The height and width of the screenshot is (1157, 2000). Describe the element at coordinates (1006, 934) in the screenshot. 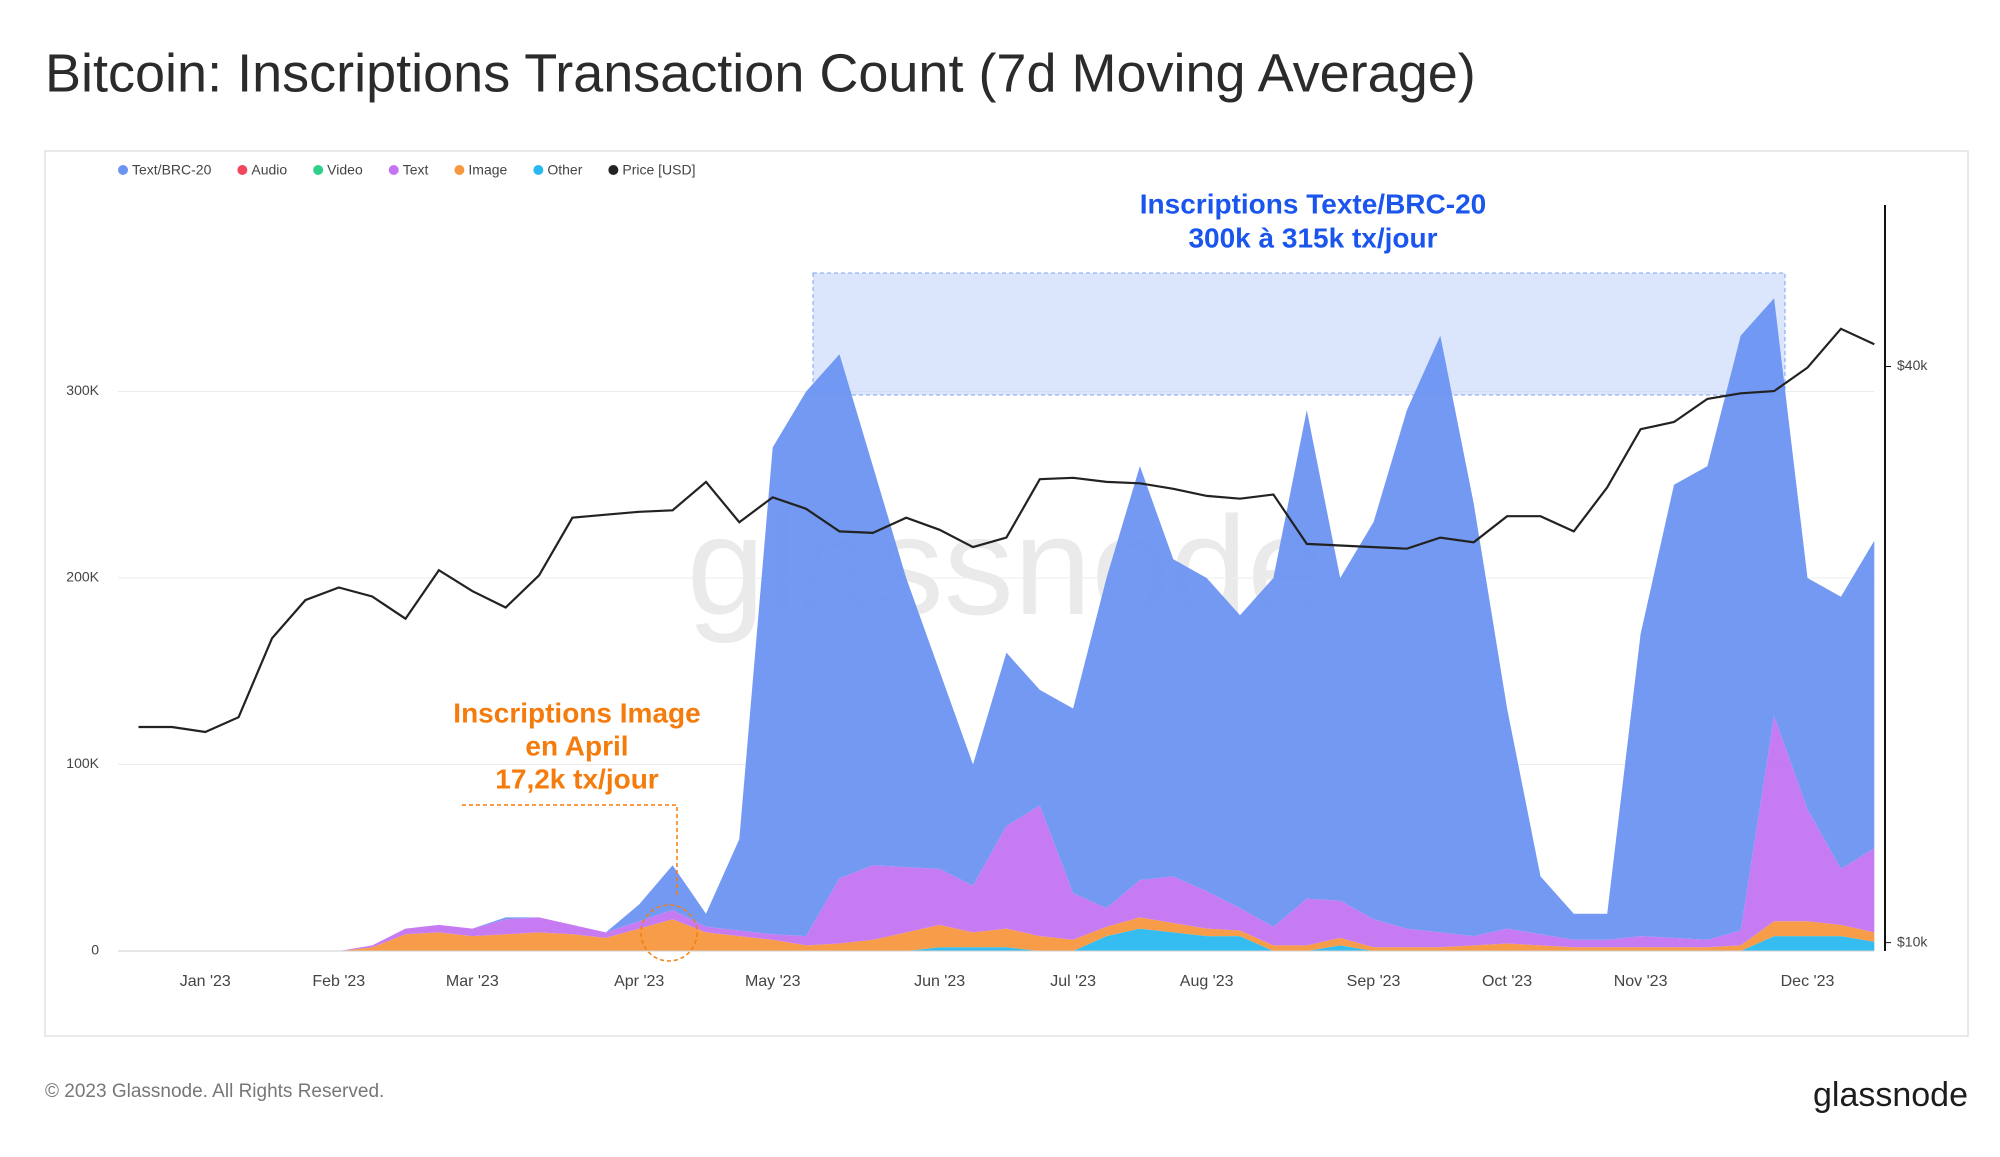

I see `area` at that location.